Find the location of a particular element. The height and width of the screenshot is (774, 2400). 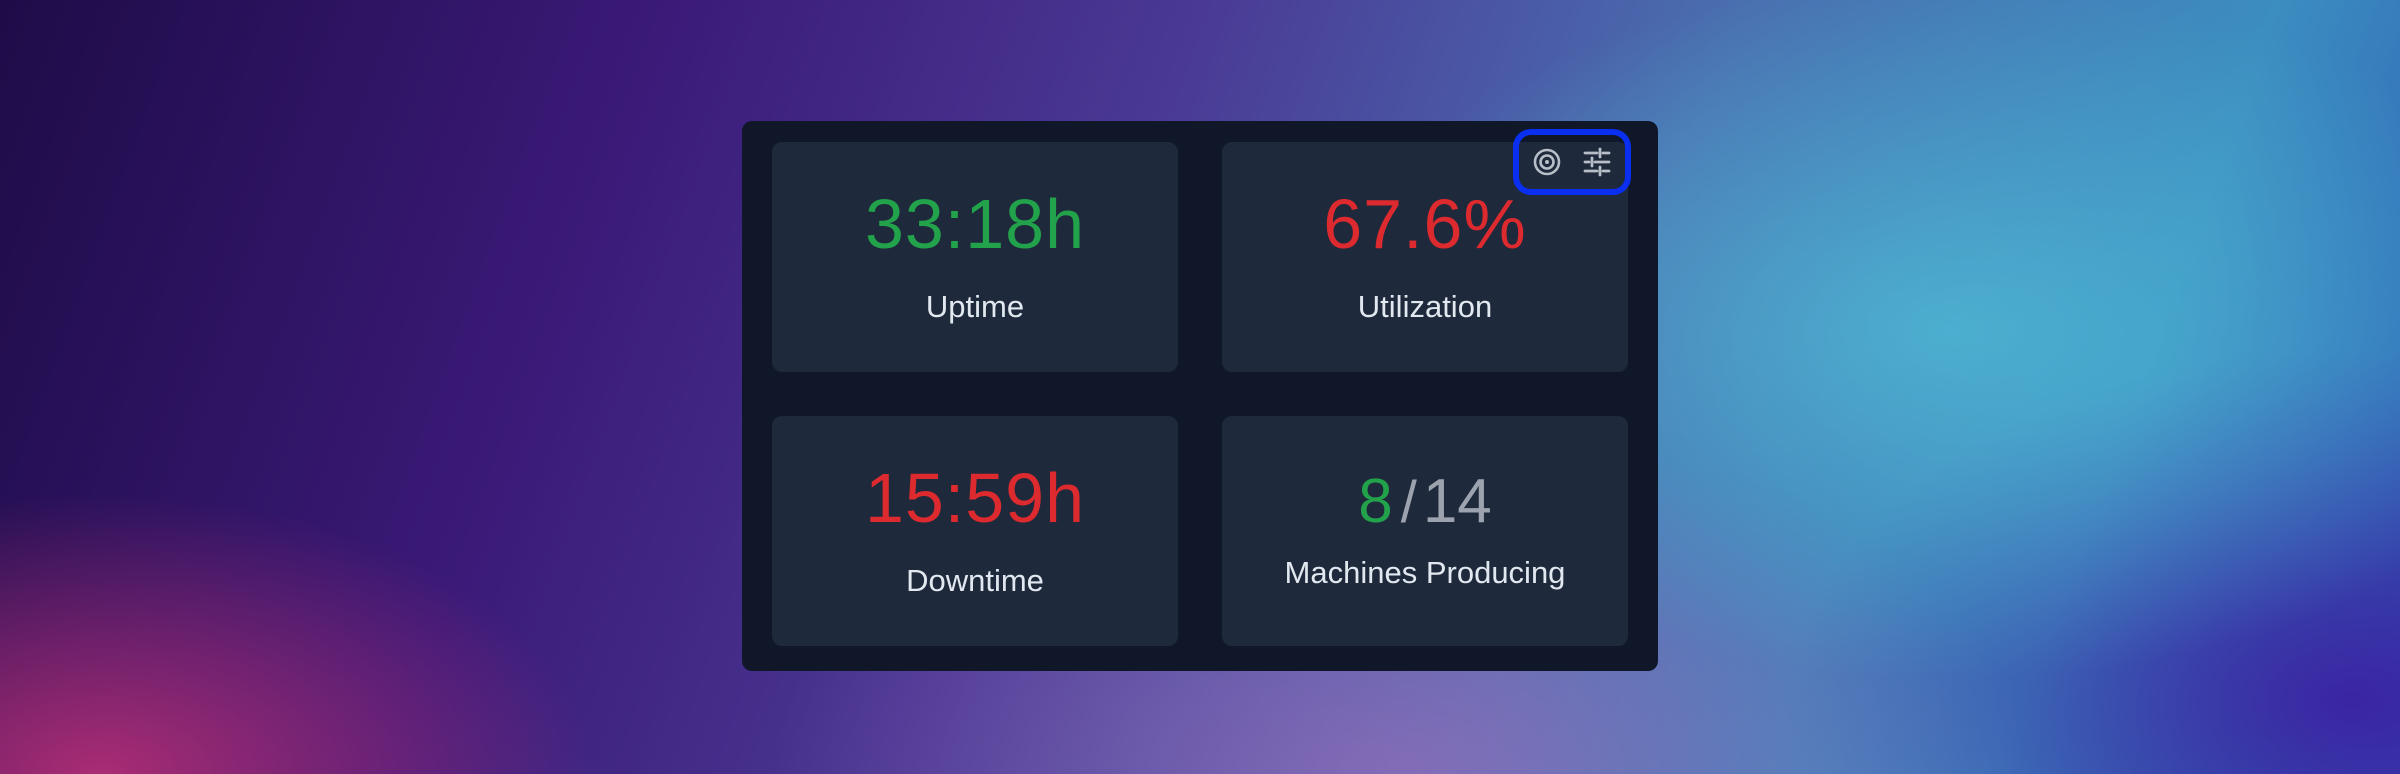

utilization-card: 67.6% Utilization is located at coordinates (1425, 257).